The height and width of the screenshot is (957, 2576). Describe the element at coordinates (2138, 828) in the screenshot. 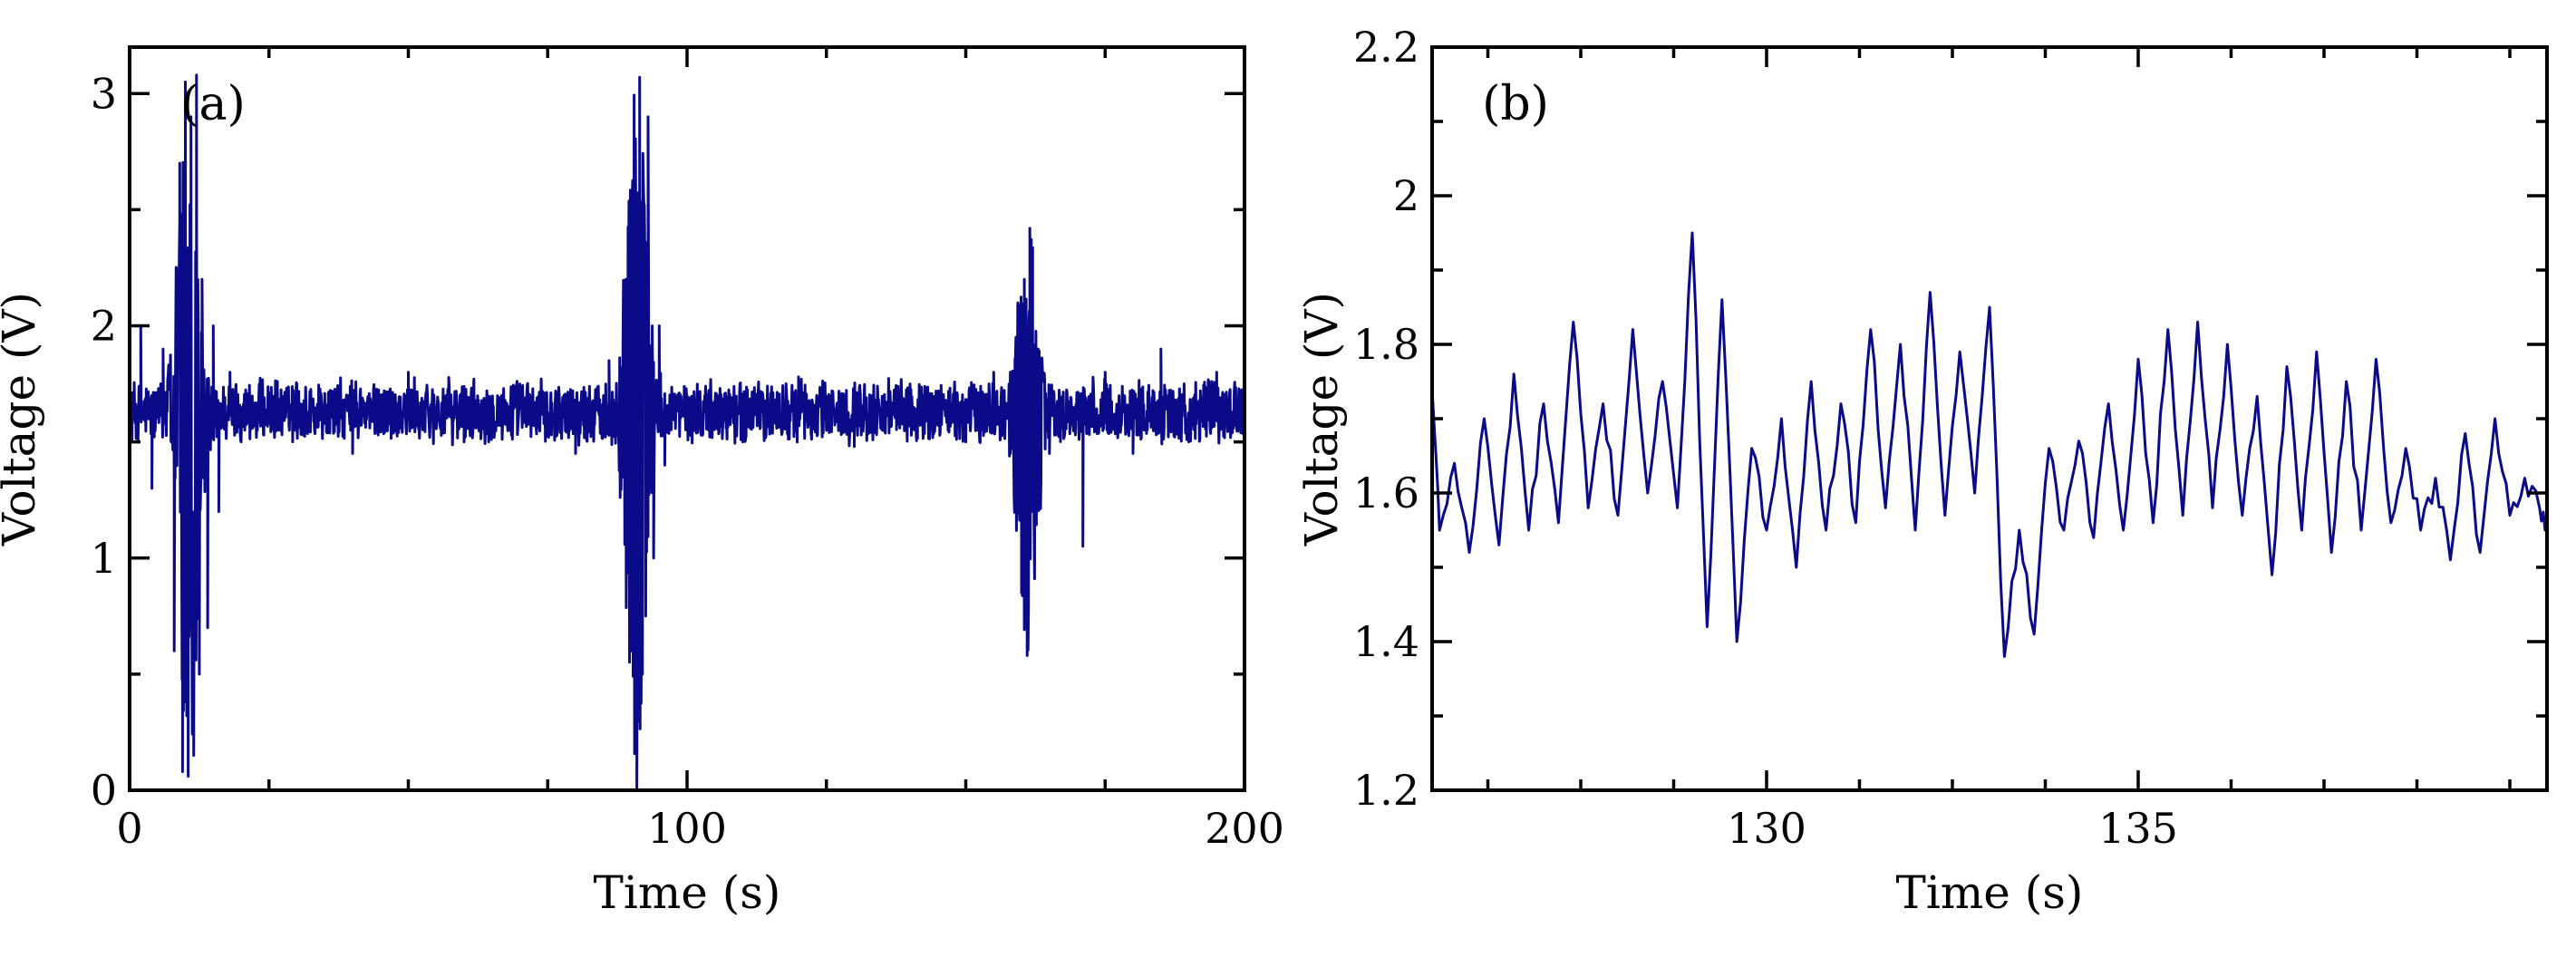

I see `panel-b-x-tick-label: 135` at that location.